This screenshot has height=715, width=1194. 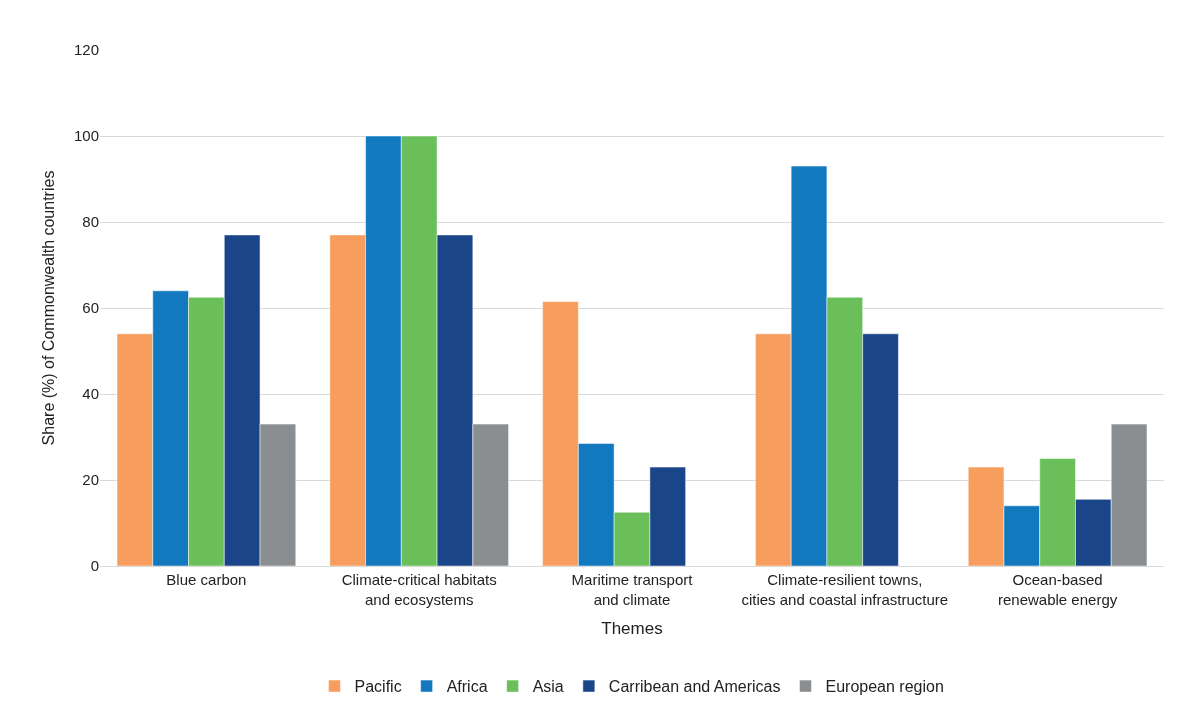 I want to click on x-tick-label: Blue carbon, so click(x=206, y=579).